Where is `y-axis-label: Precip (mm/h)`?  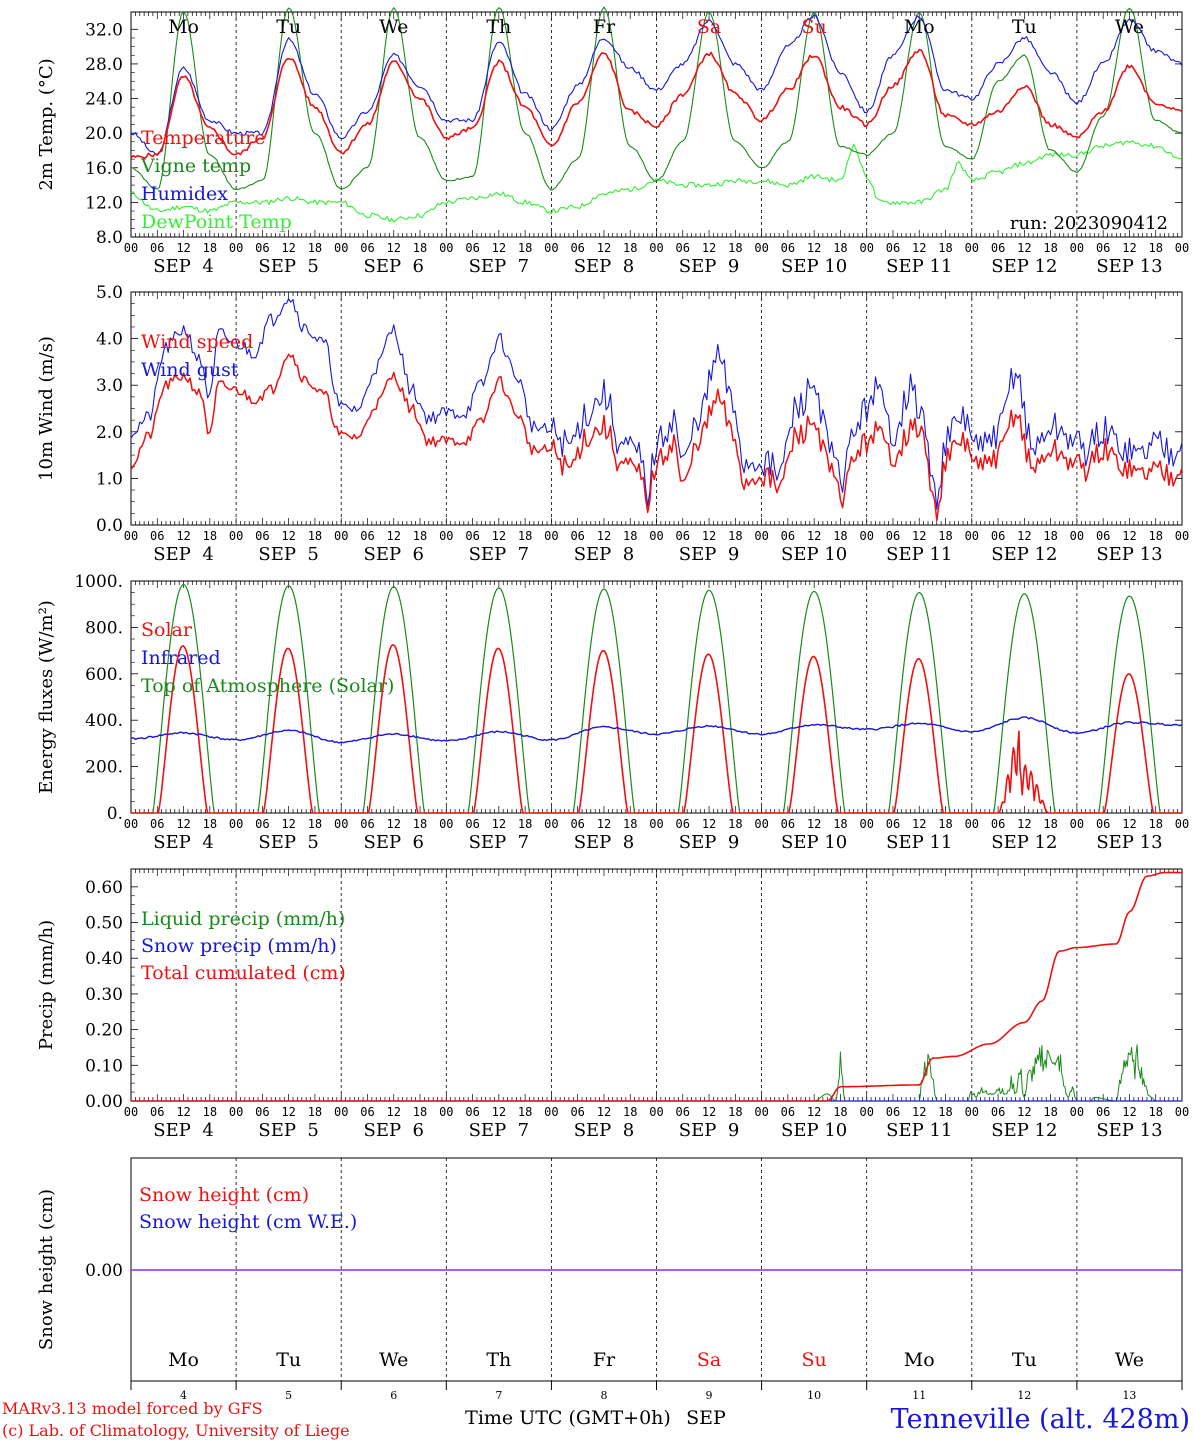
y-axis-label: Precip (mm/h) is located at coordinates (46, 985).